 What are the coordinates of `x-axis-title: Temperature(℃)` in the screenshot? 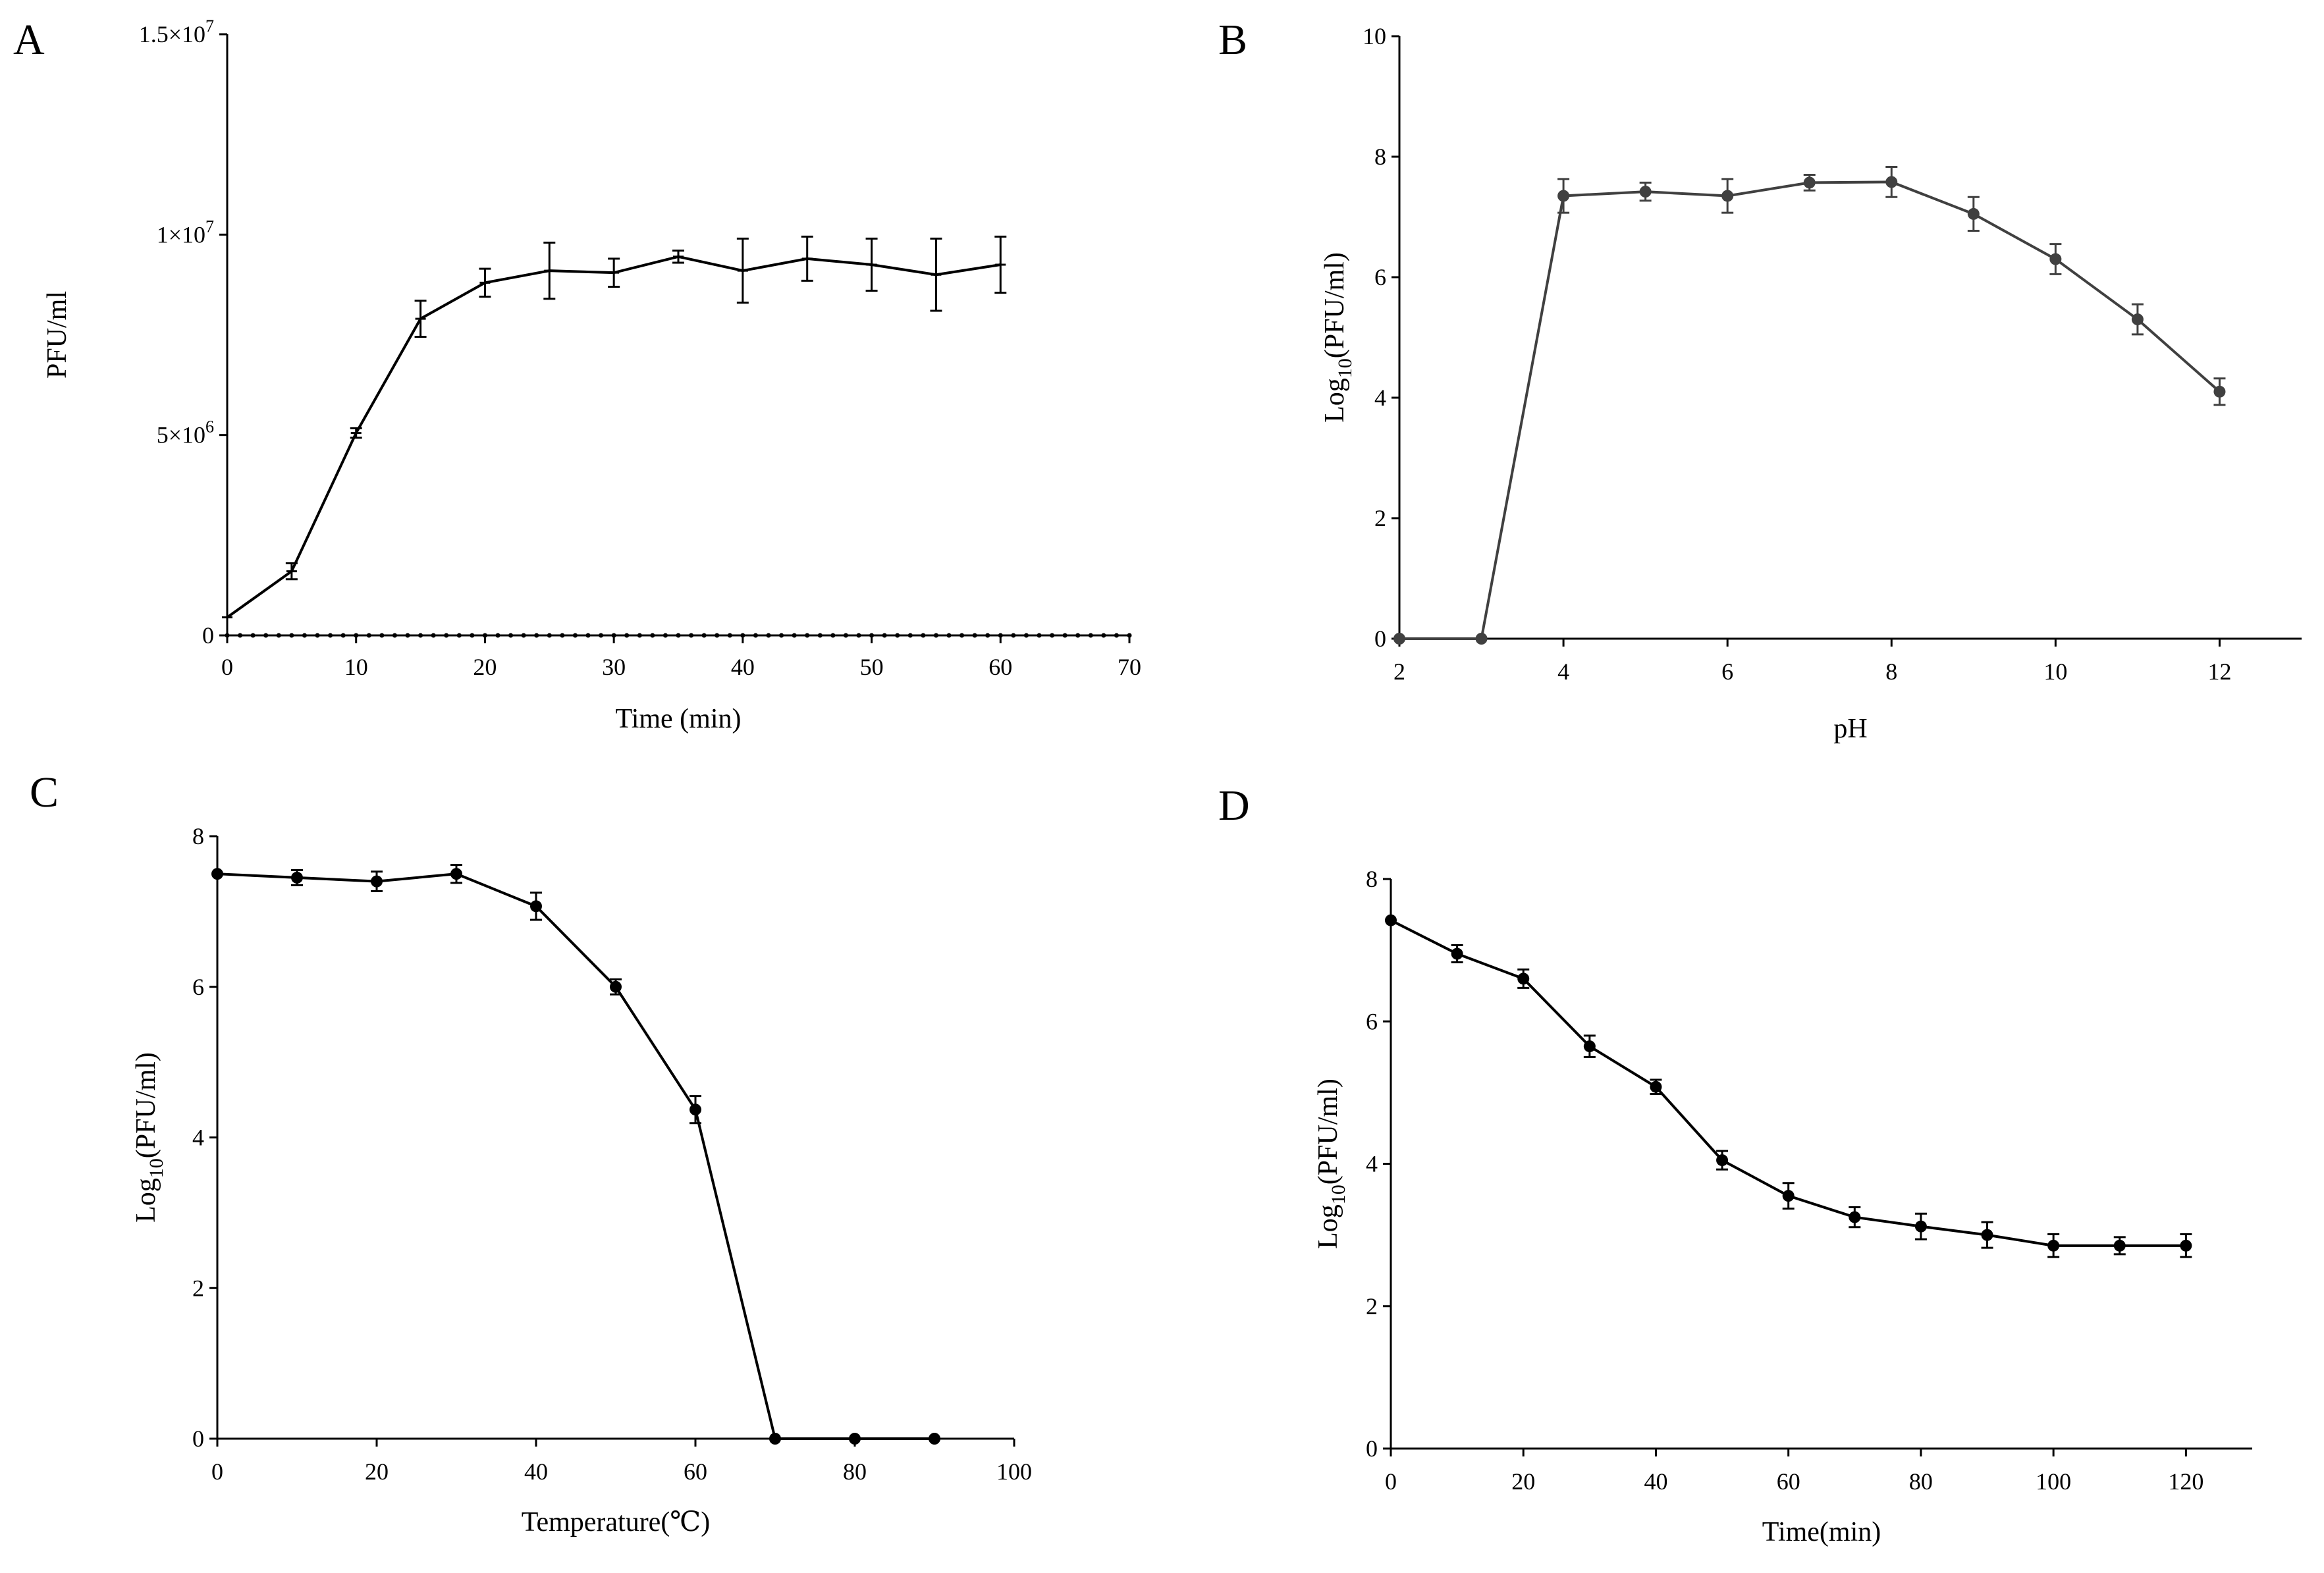 It's located at (616, 1522).